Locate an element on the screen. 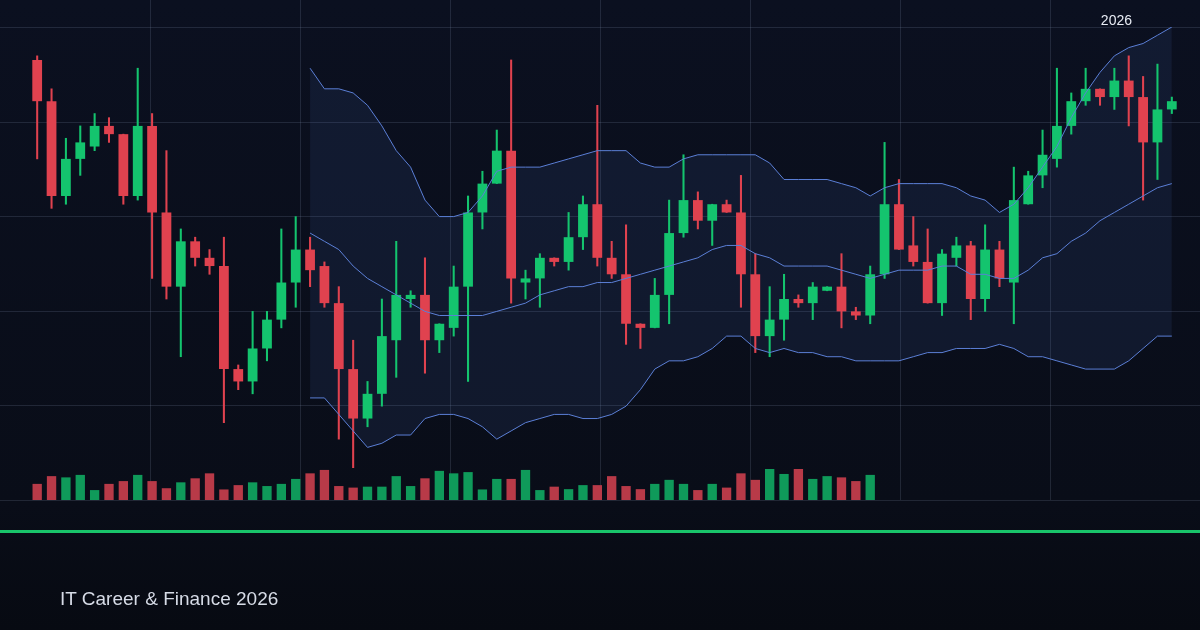 The height and width of the screenshot is (630, 1200). text: 2026 is located at coordinates (1116, 20).